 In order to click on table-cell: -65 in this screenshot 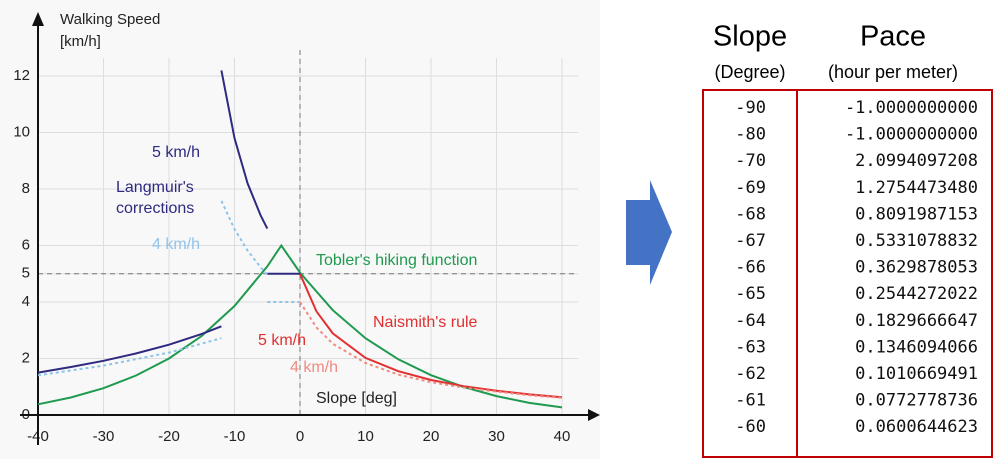, I will do `click(750, 294)`.